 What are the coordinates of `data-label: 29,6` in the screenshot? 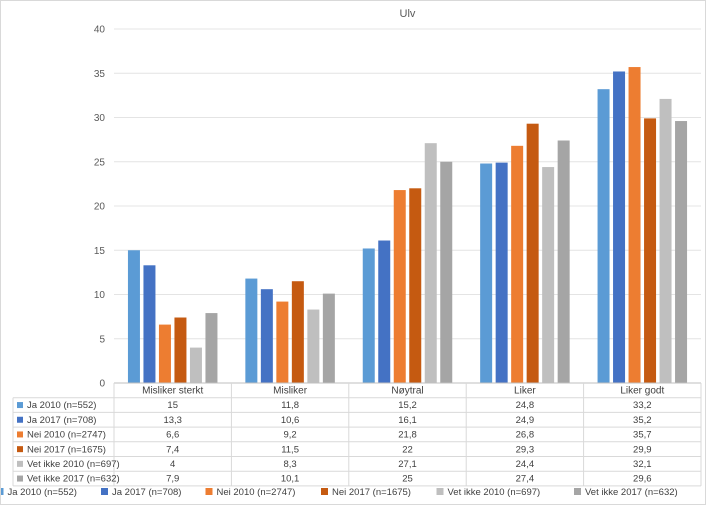 It's located at (642, 479).